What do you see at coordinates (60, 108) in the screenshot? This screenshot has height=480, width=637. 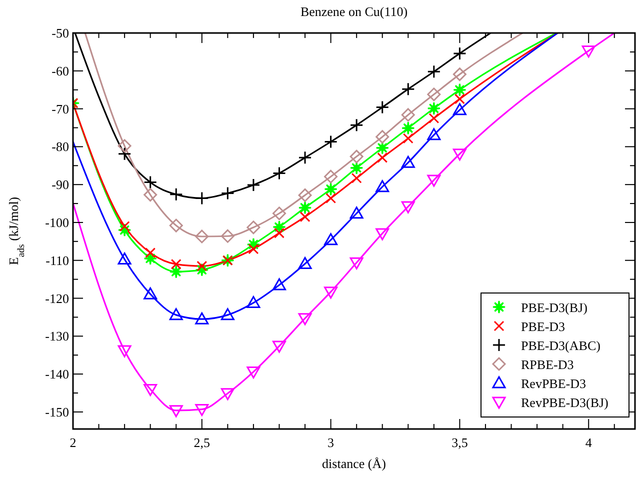 I see `y-tick-label: -70` at bounding box center [60, 108].